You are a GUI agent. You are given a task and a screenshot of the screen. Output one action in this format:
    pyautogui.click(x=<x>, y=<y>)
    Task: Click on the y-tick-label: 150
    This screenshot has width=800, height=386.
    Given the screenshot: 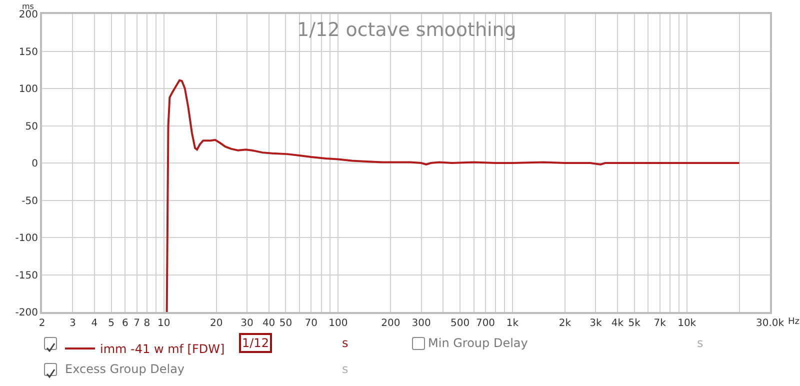 What is the action you would take?
    pyautogui.click(x=28, y=52)
    